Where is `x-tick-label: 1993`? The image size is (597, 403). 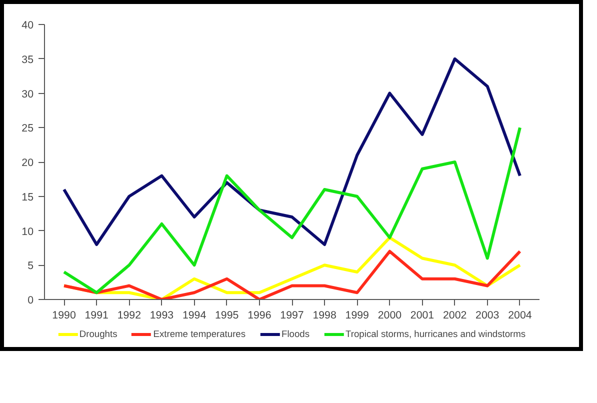
x-tick-label: 1993 is located at coordinates (162, 316).